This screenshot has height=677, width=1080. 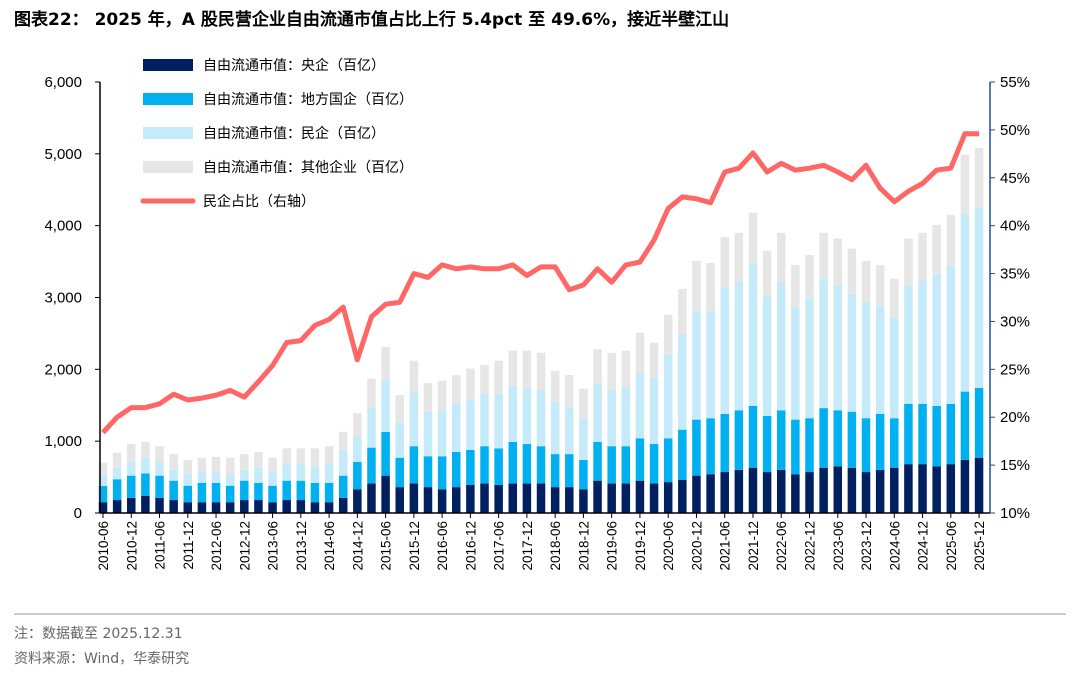 I want to click on x-tick-label: 2023-12, so click(x=866, y=546).